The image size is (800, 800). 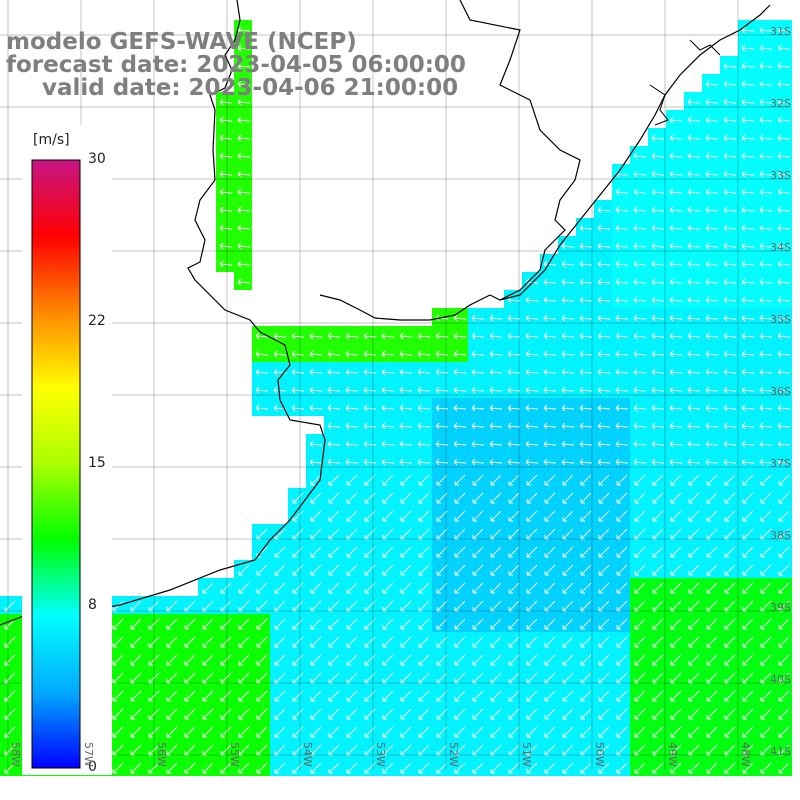 What do you see at coordinates (92, 604) in the screenshot?
I see `colorbar-tick-label: 8` at bounding box center [92, 604].